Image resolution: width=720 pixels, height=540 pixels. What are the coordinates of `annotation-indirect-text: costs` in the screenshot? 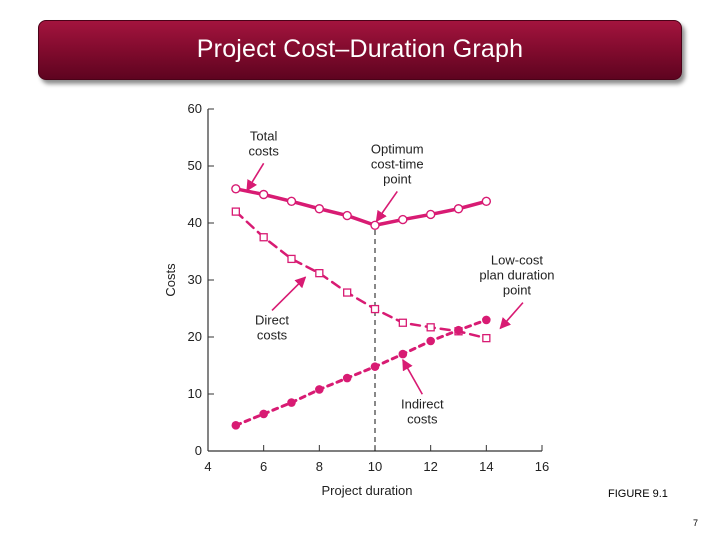 It's located at (422, 418).